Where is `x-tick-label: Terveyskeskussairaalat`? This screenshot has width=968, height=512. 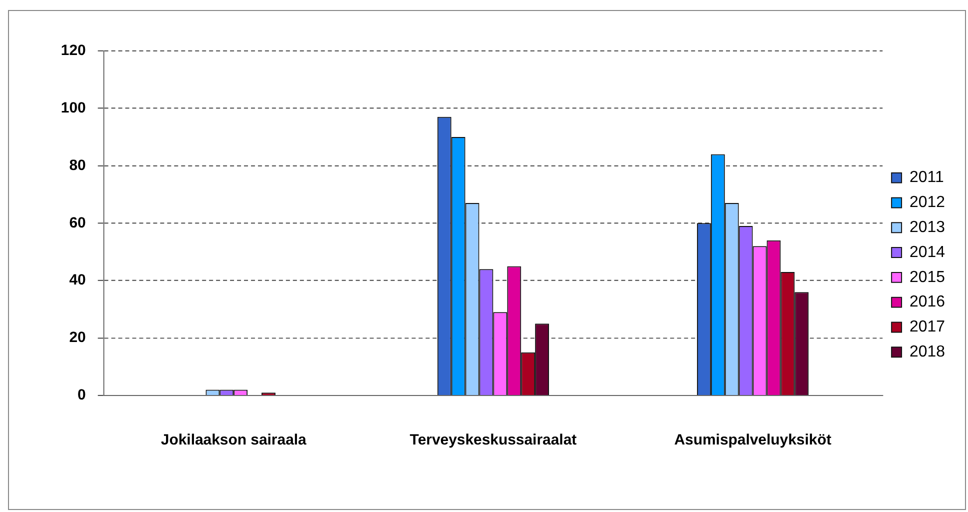 x-tick-label: Terveyskeskussairaalat is located at coordinates (493, 439).